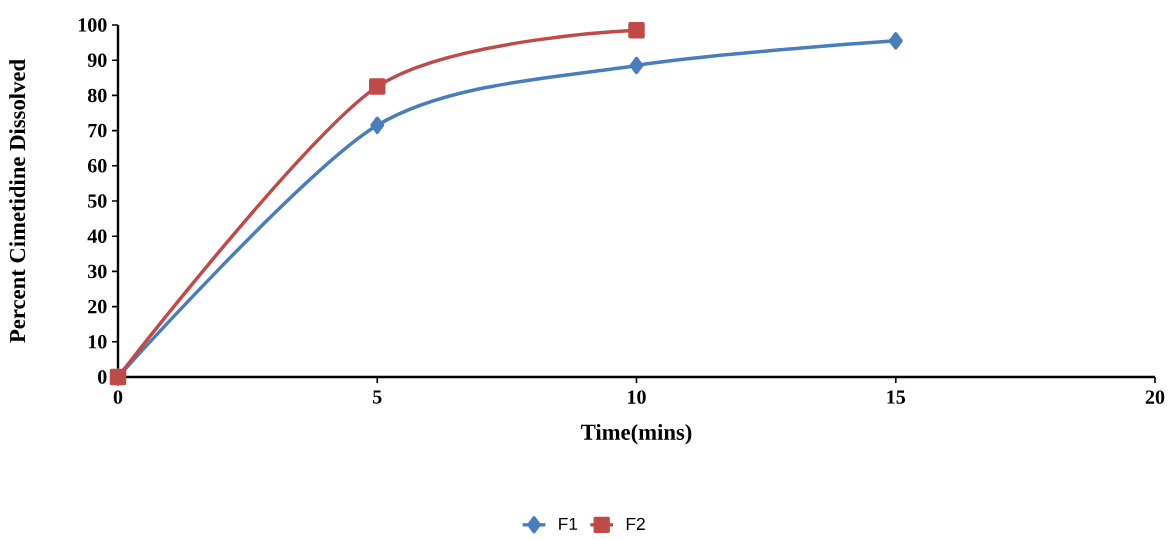 This screenshot has width=1172, height=540. What do you see at coordinates (637, 397) in the screenshot?
I see `x-tick-label: 10` at bounding box center [637, 397].